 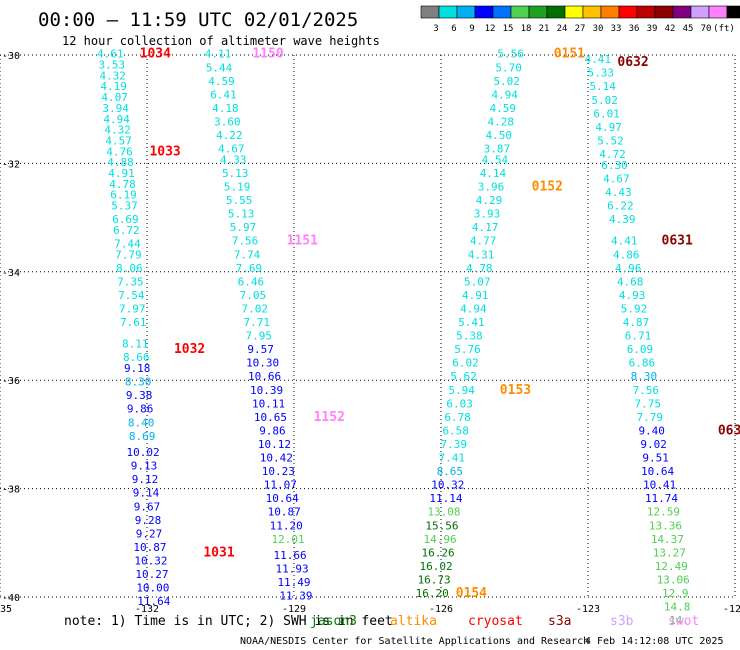 What do you see at coordinates (251, 281) in the screenshot?
I see `wave-height-point: 6.46` at bounding box center [251, 281].